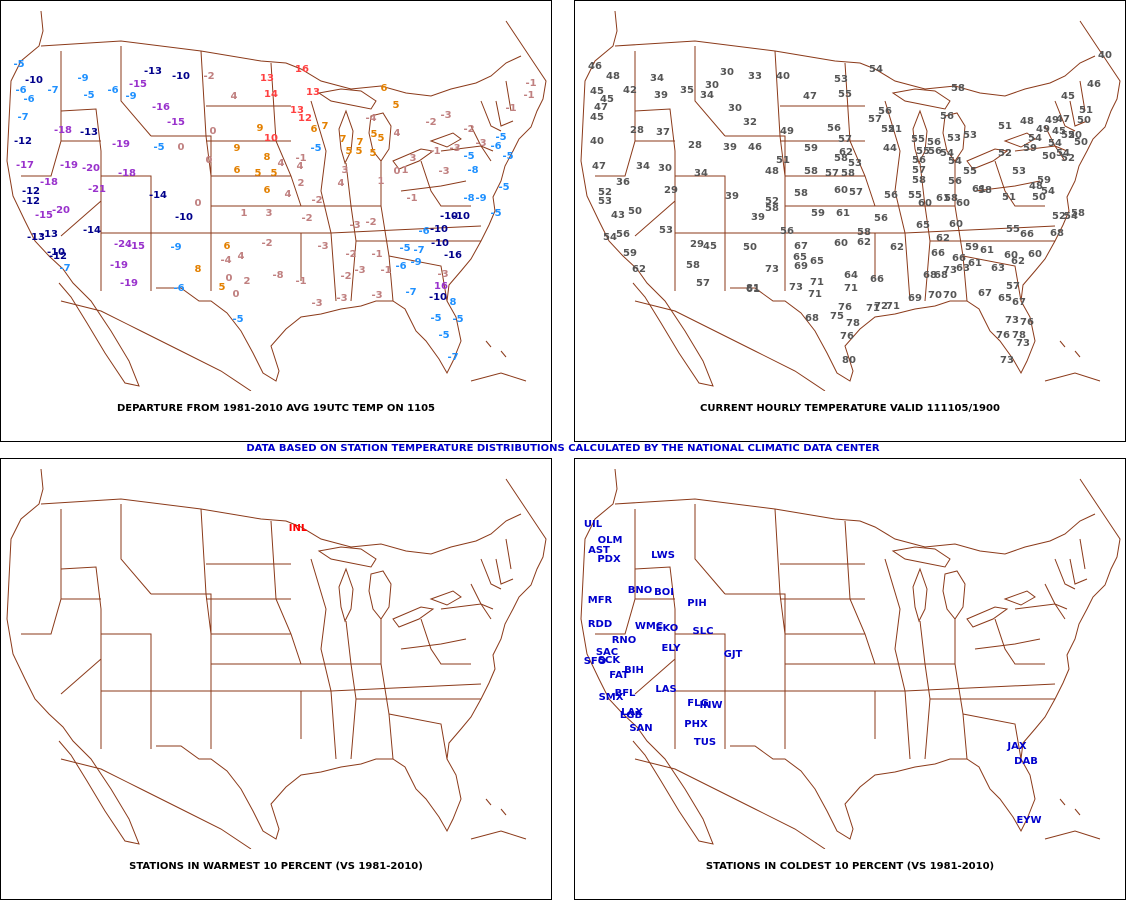 Image resolution: width=1126 pixels, height=900 pixels. Describe the element at coordinates (438, 297) in the screenshot. I see `departure-label-141: -10` at that location.